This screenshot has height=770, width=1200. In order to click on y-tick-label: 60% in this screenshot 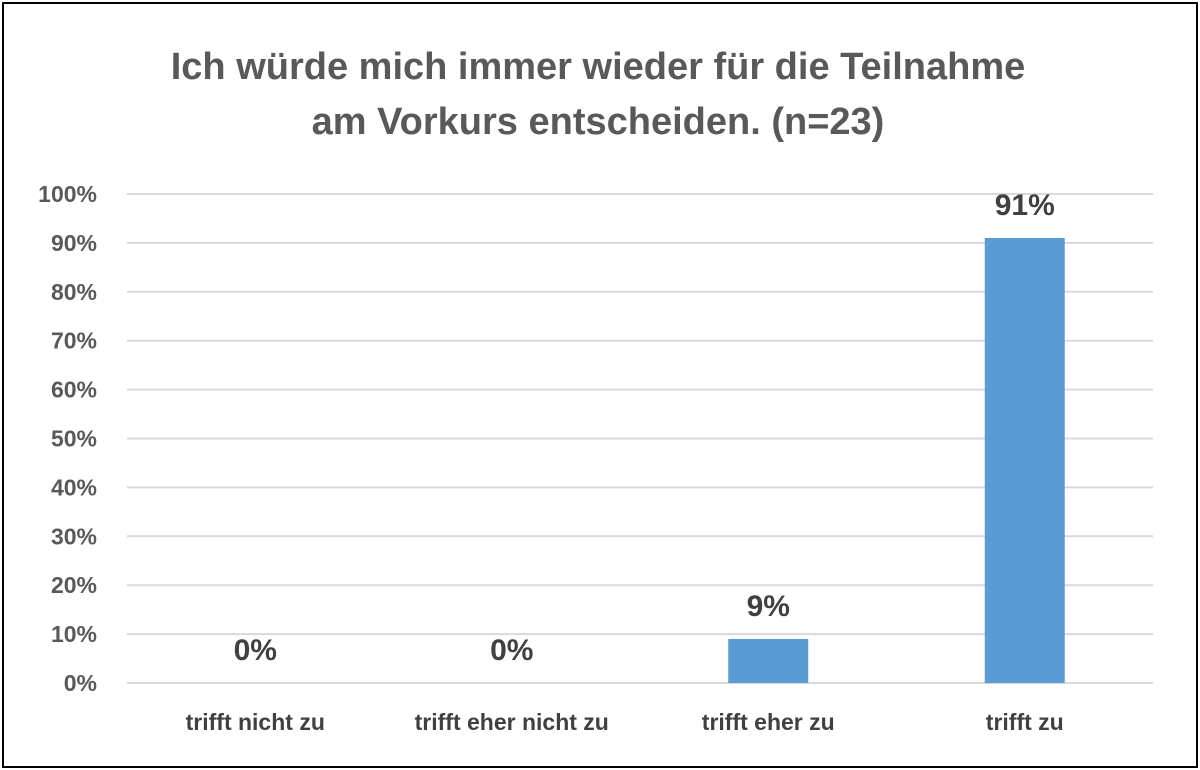, I will do `click(74, 390)`.